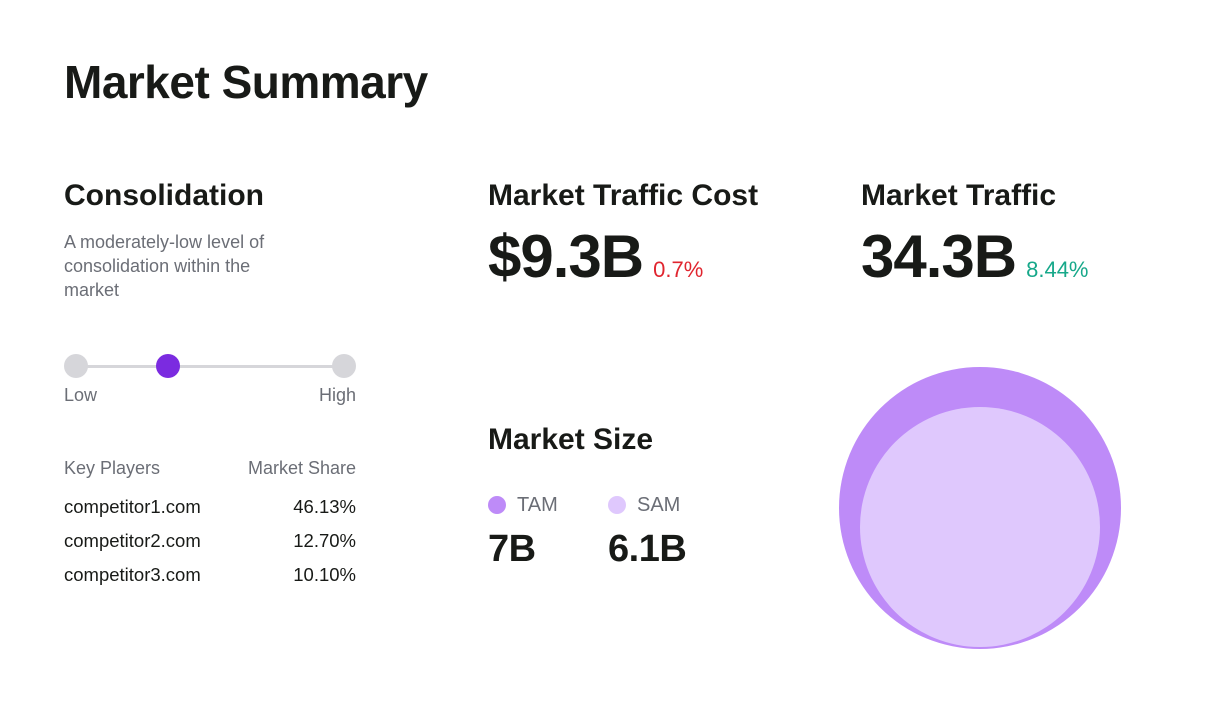  What do you see at coordinates (337, 395) in the screenshot?
I see `scale-high-label: High` at bounding box center [337, 395].